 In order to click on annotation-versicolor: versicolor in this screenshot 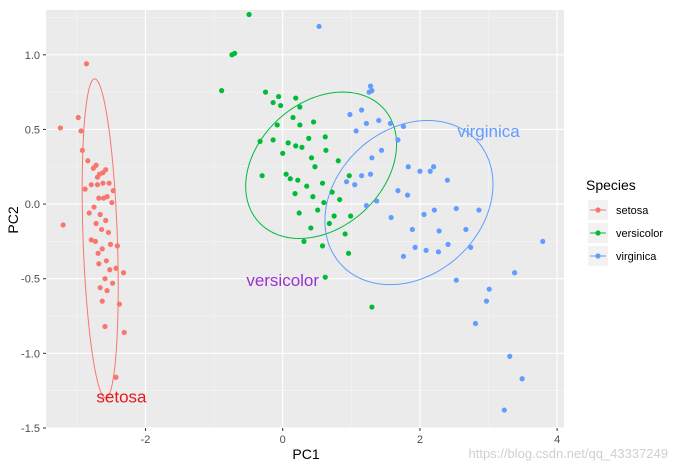, I will do `click(282, 280)`.